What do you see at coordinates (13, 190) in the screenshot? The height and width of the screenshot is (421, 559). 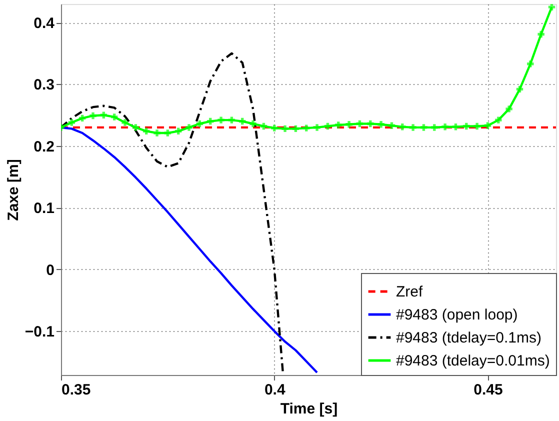 I see `y-axis-title: Zaxe [m]` at bounding box center [13, 190].